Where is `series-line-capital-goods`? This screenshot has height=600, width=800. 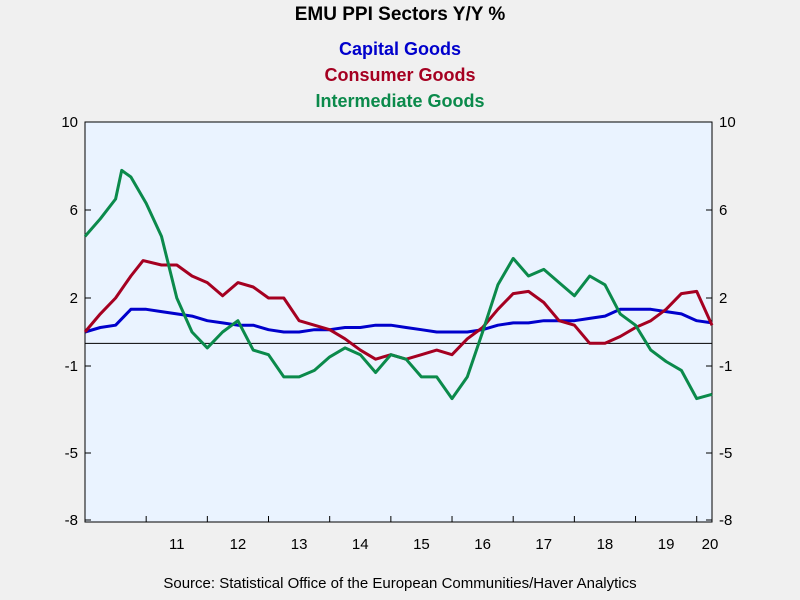 series-line-capital-goods is located at coordinates (398, 320).